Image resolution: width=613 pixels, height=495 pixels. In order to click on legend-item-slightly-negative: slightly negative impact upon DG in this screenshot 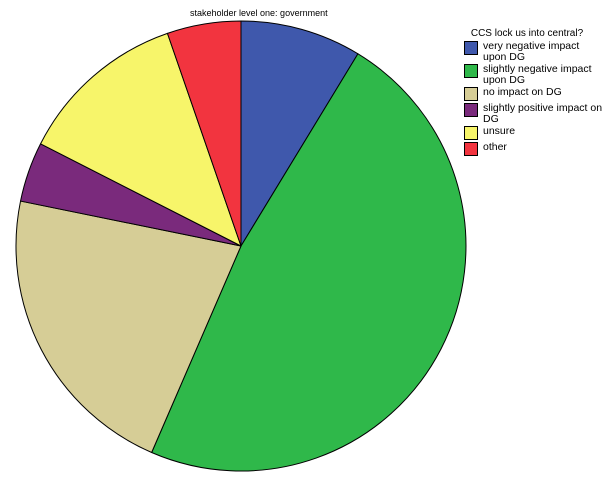, I will do `click(538, 74)`.